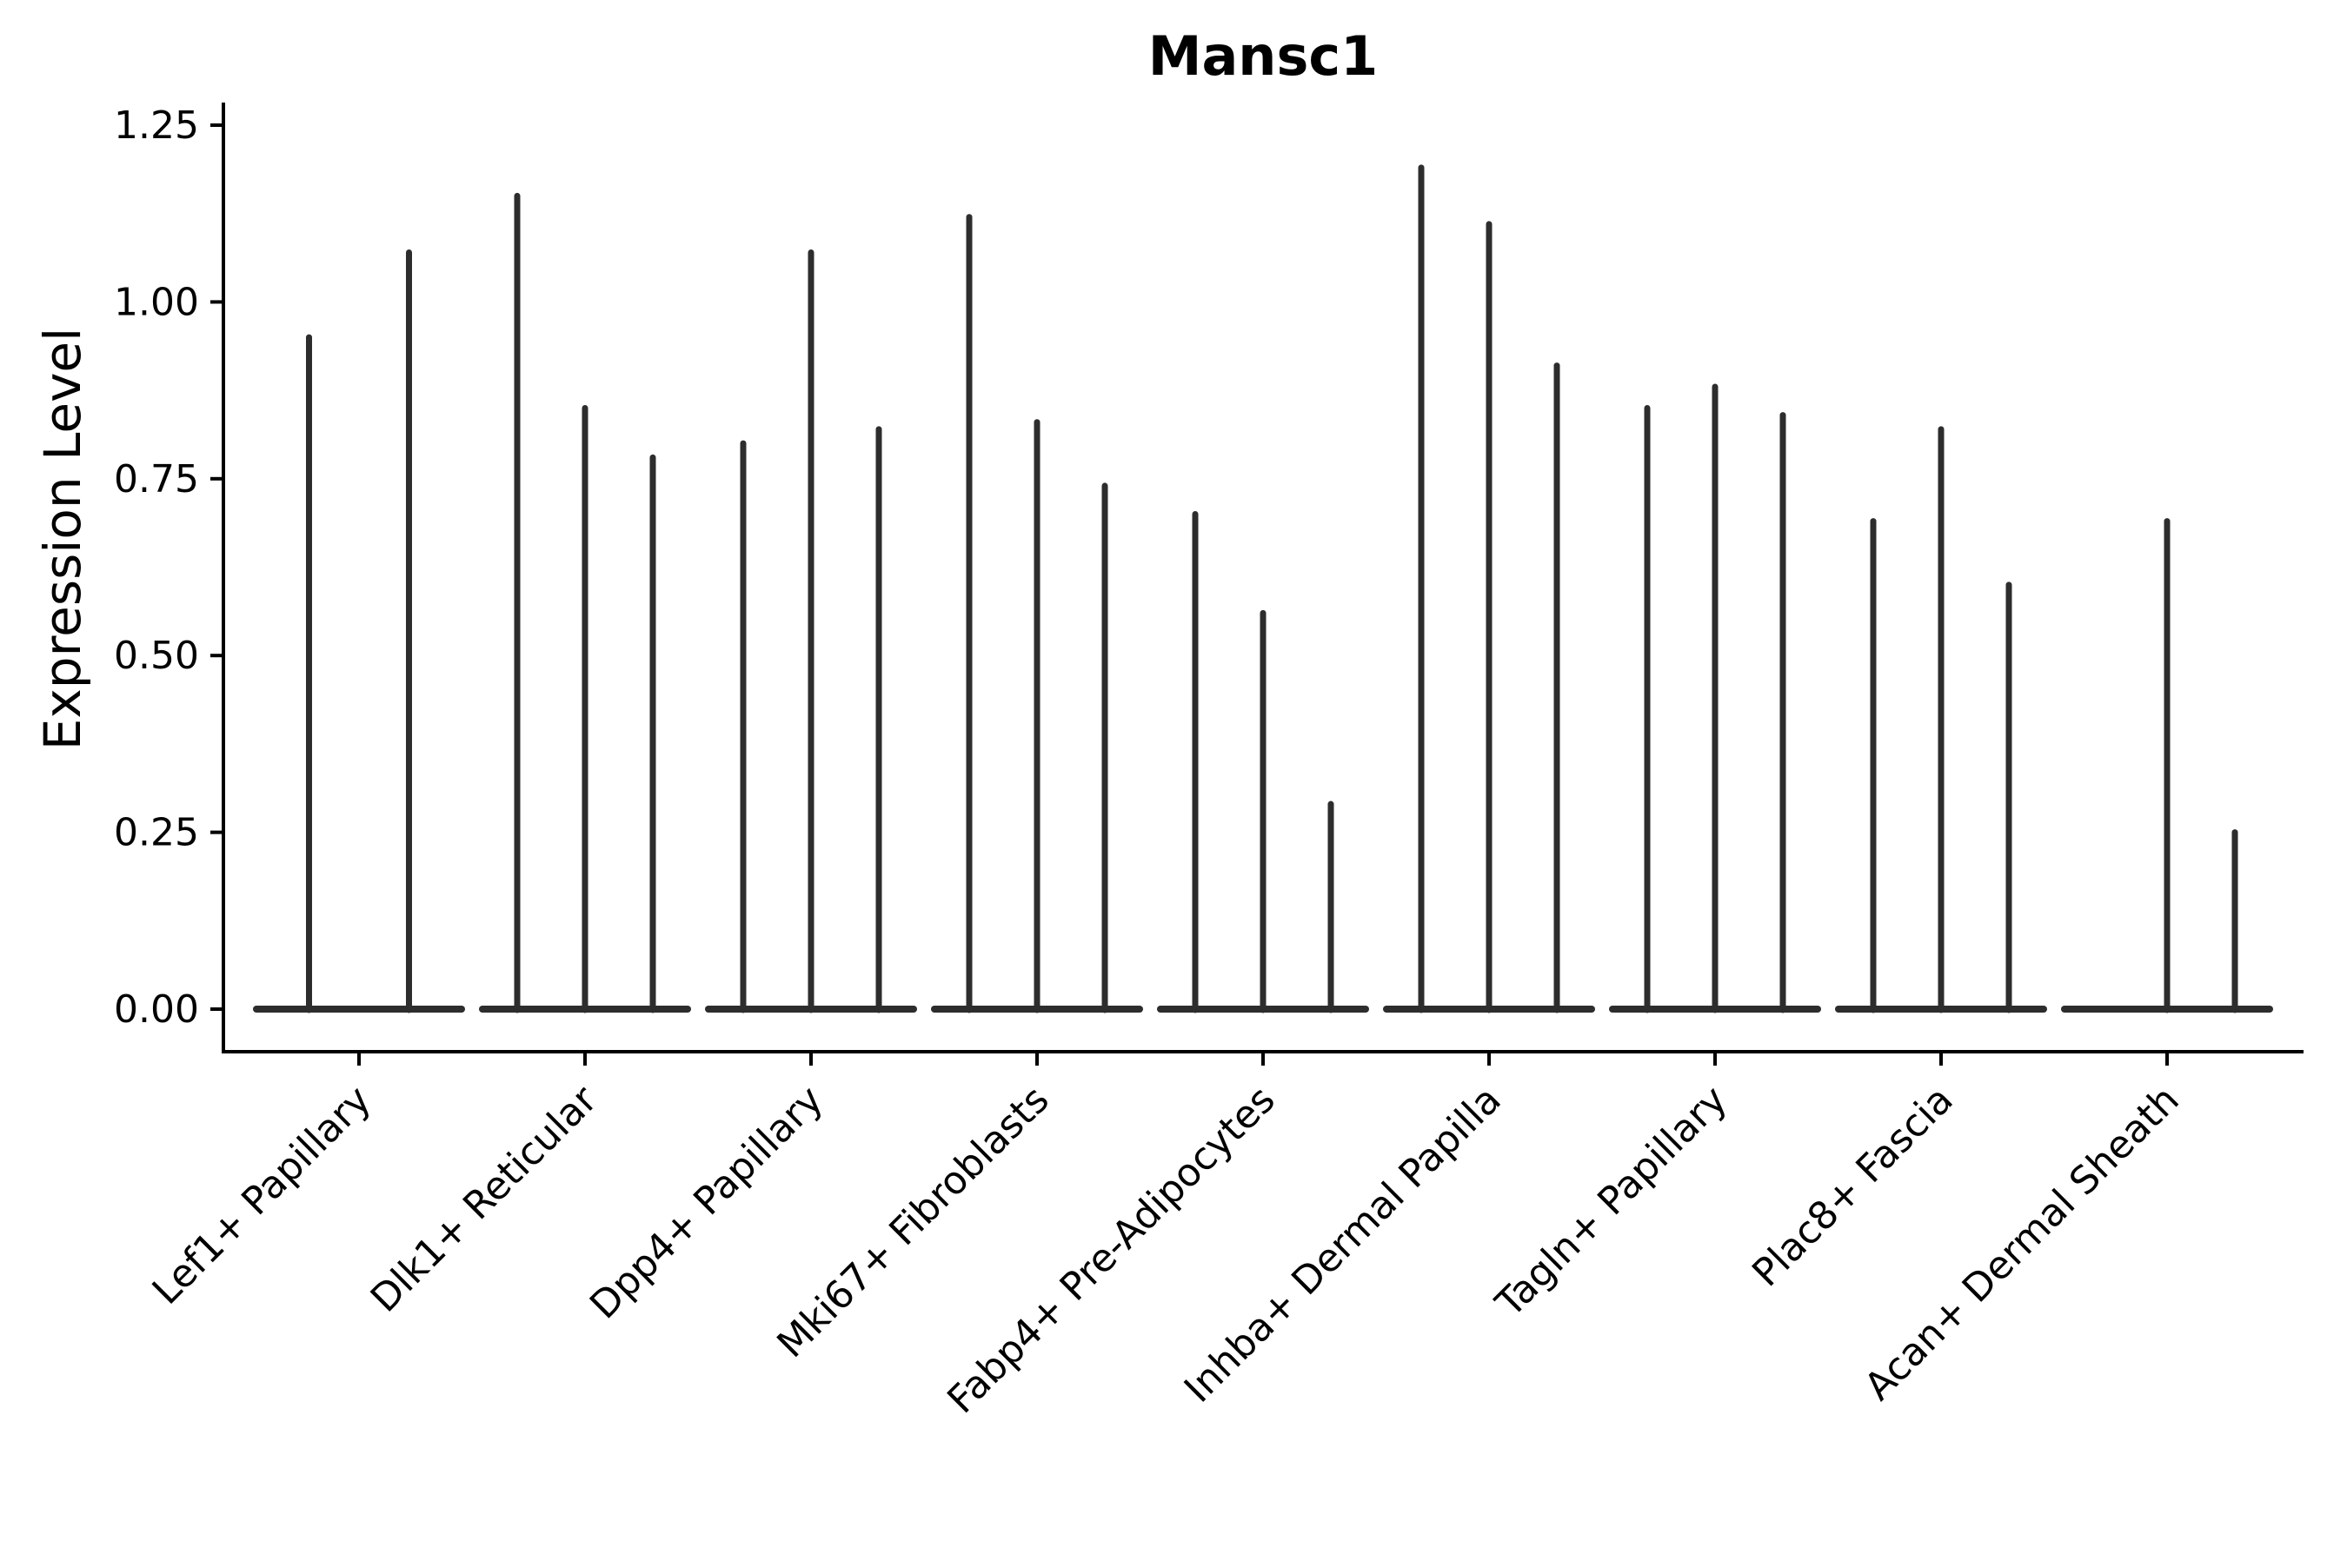 The width and height of the screenshot is (2347, 1568). What do you see at coordinates (262, 1195) in the screenshot?
I see `x-category-label: Lef1+ Papillary` at bounding box center [262, 1195].